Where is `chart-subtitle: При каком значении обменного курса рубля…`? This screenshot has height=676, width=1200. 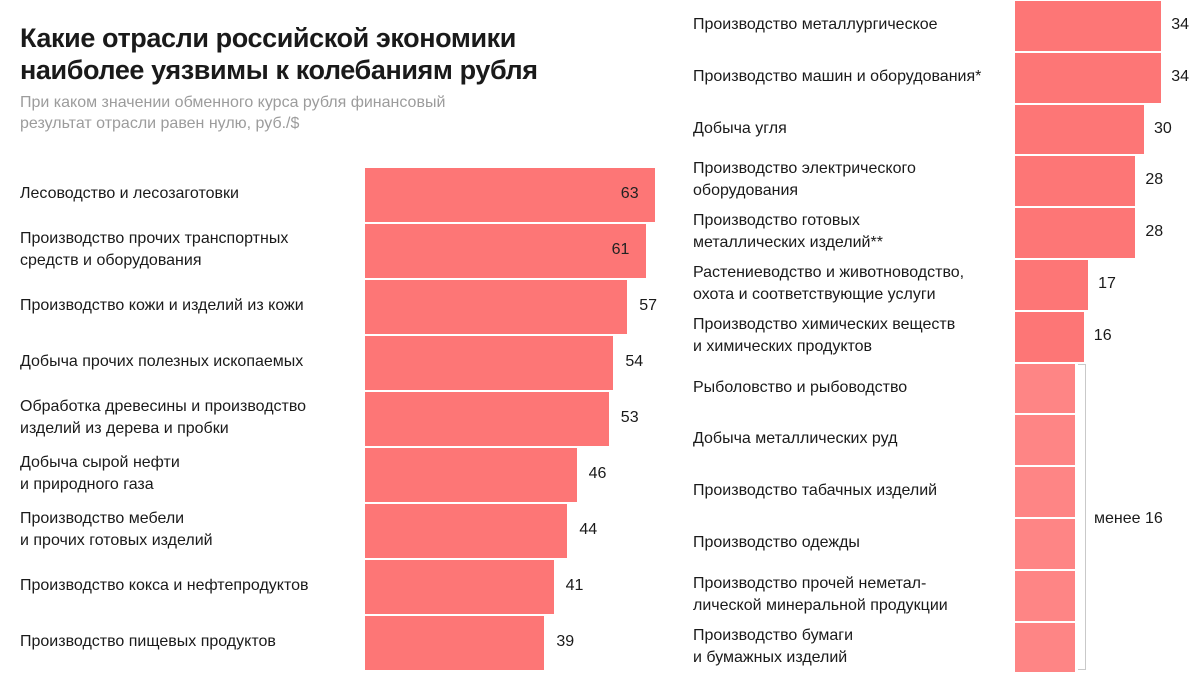 chart-subtitle: При каком значении обменного курса рубля… is located at coordinates (233, 113).